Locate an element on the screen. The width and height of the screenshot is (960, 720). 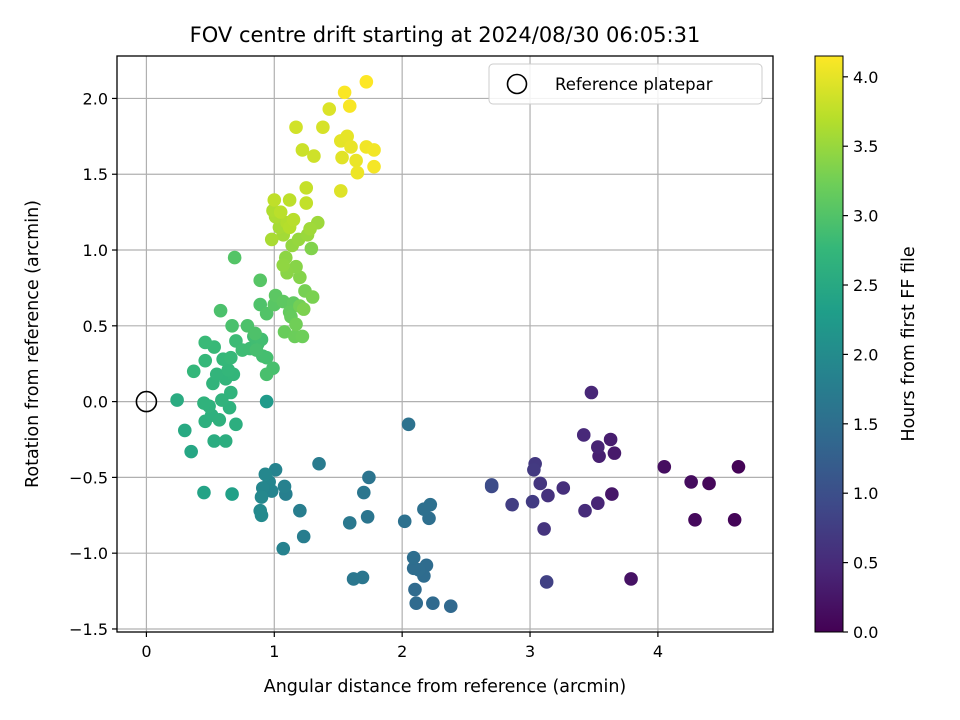
y-tick-label: −0.5 is located at coordinates (88, 477).